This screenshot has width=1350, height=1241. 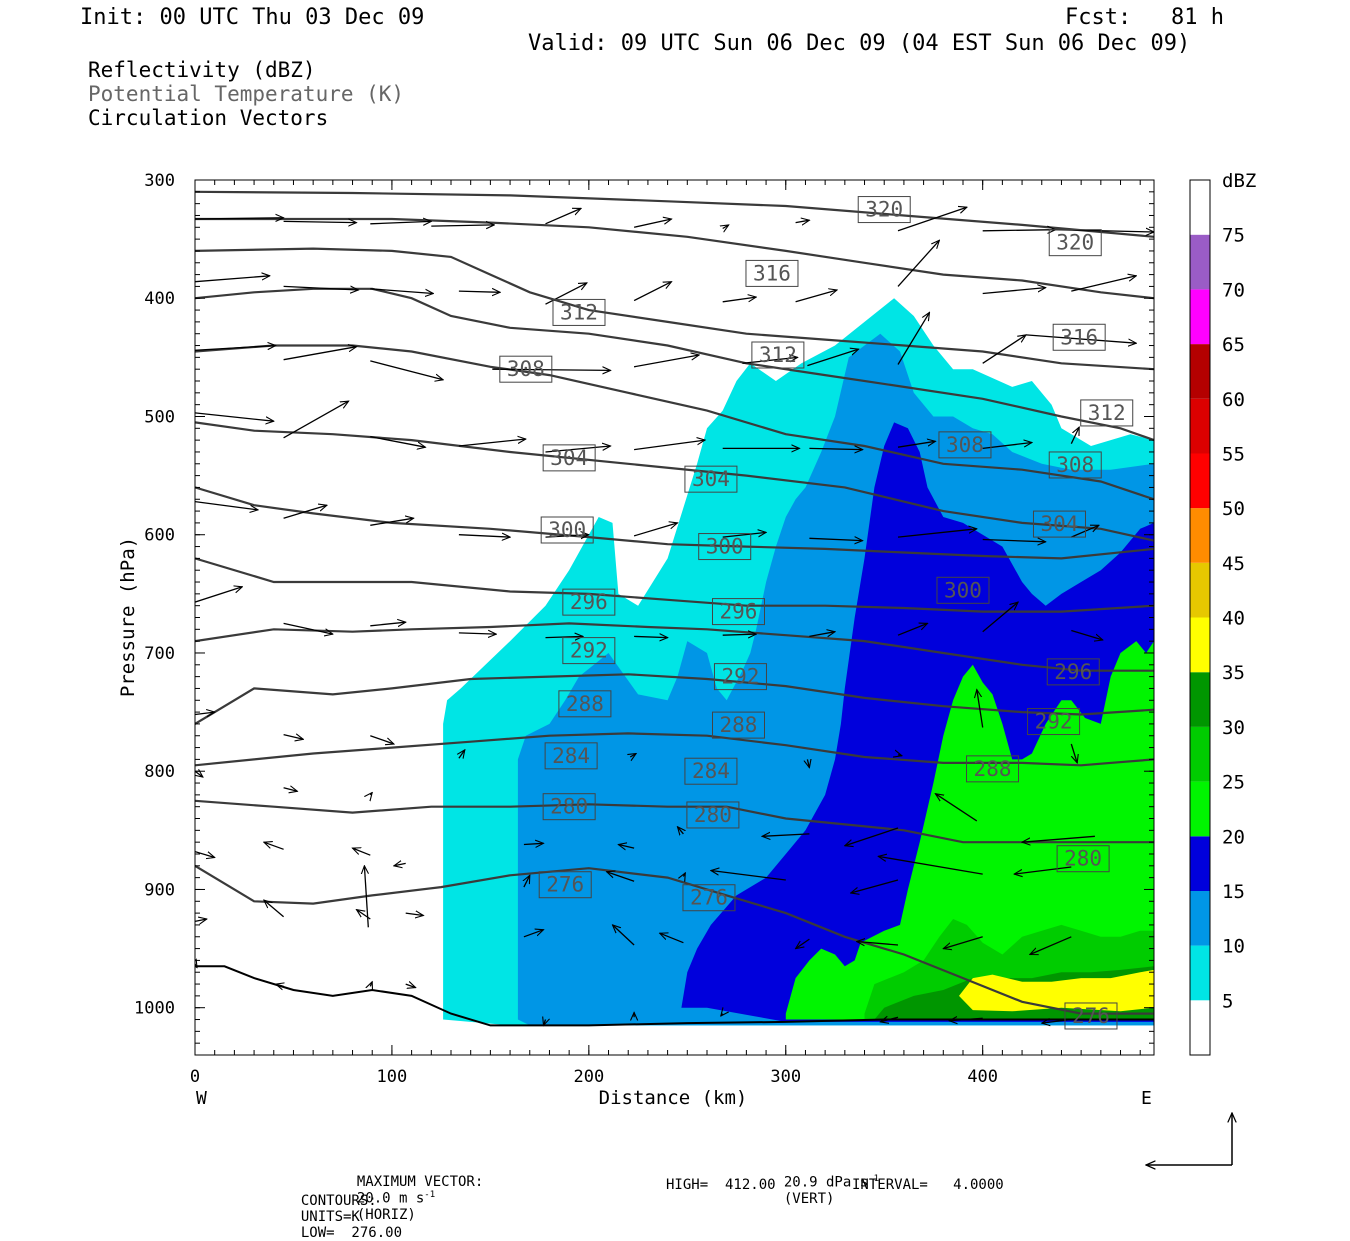 I want to click on field-circulation-vectors: Circulation Vectors, so click(x=208, y=118).